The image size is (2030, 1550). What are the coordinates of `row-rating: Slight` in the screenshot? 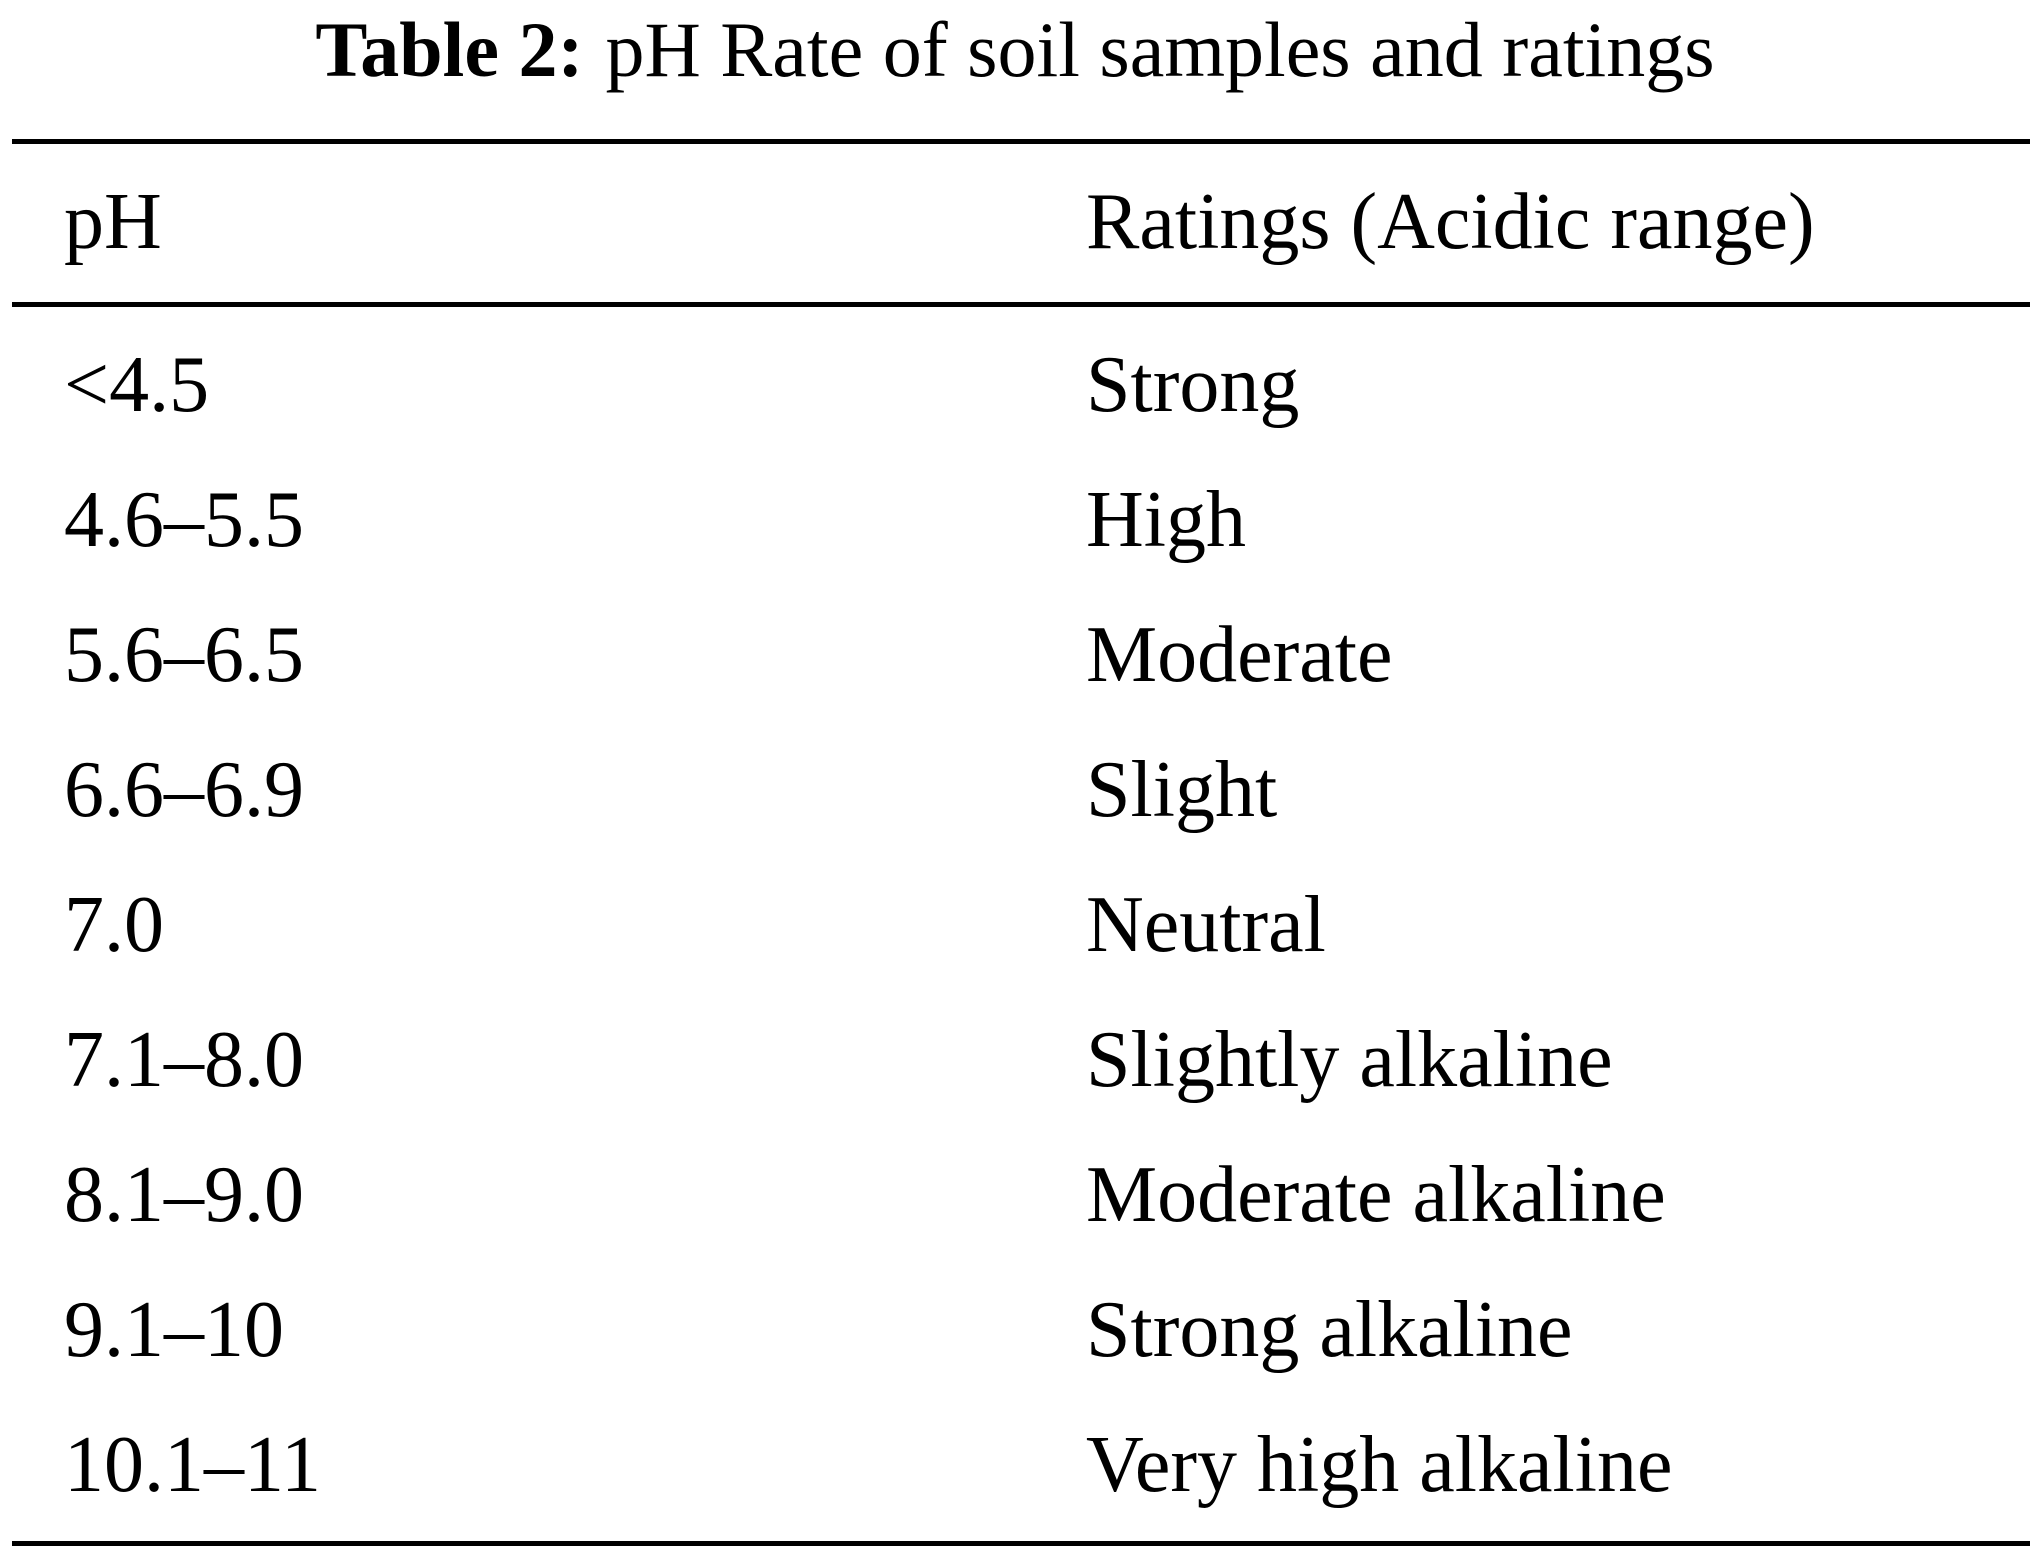 It's located at (1182, 790).